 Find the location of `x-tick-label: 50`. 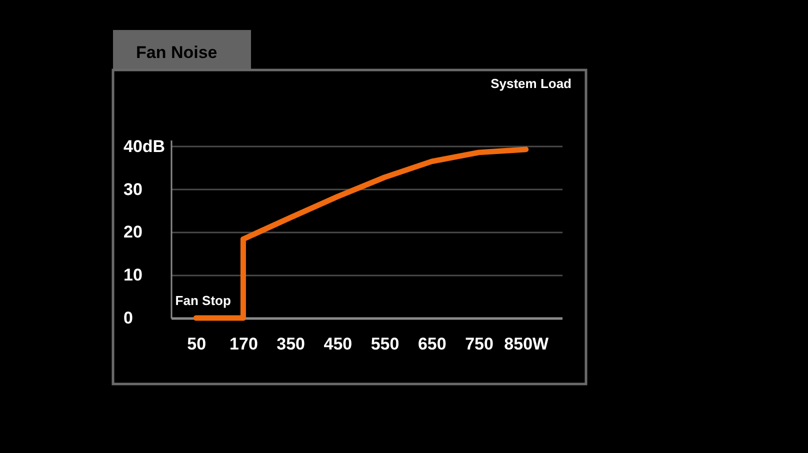

x-tick-label: 50 is located at coordinates (196, 344).